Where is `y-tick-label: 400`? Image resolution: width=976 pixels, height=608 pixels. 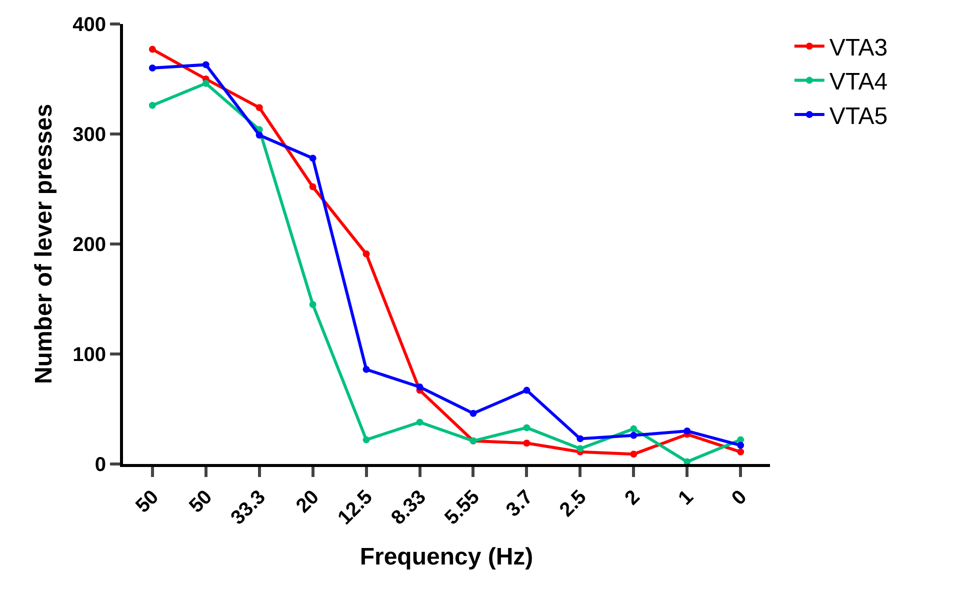 y-tick-label: 400 is located at coordinates (89, 25).